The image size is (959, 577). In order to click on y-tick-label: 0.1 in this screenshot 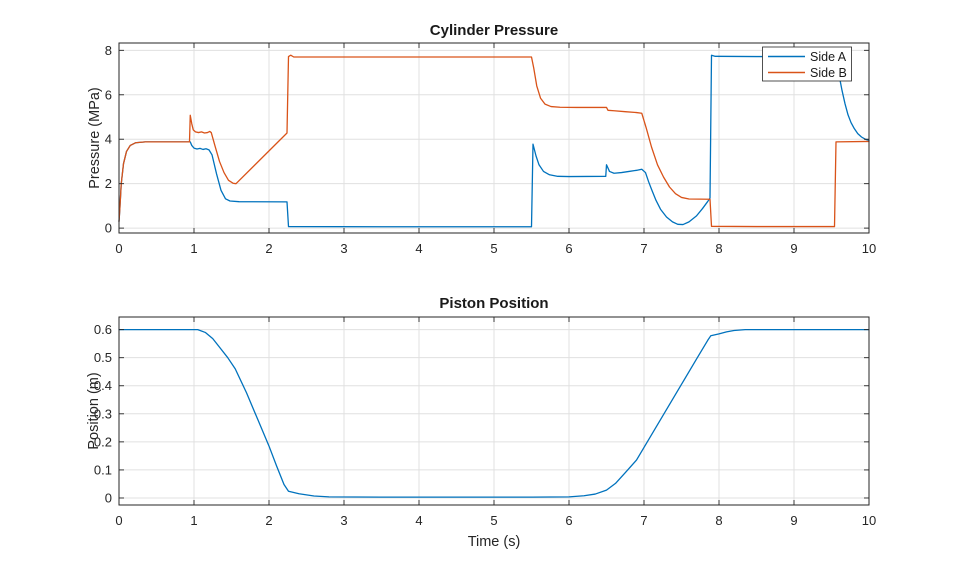, I will do `click(103, 469)`.